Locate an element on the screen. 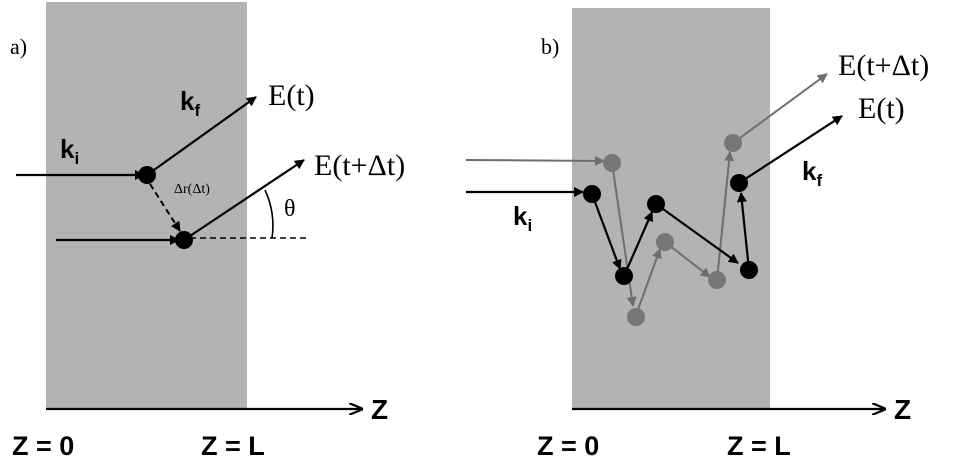 This screenshot has height=466, width=955. z-l-label-a: Z = L is located at coordinates (233, 446).